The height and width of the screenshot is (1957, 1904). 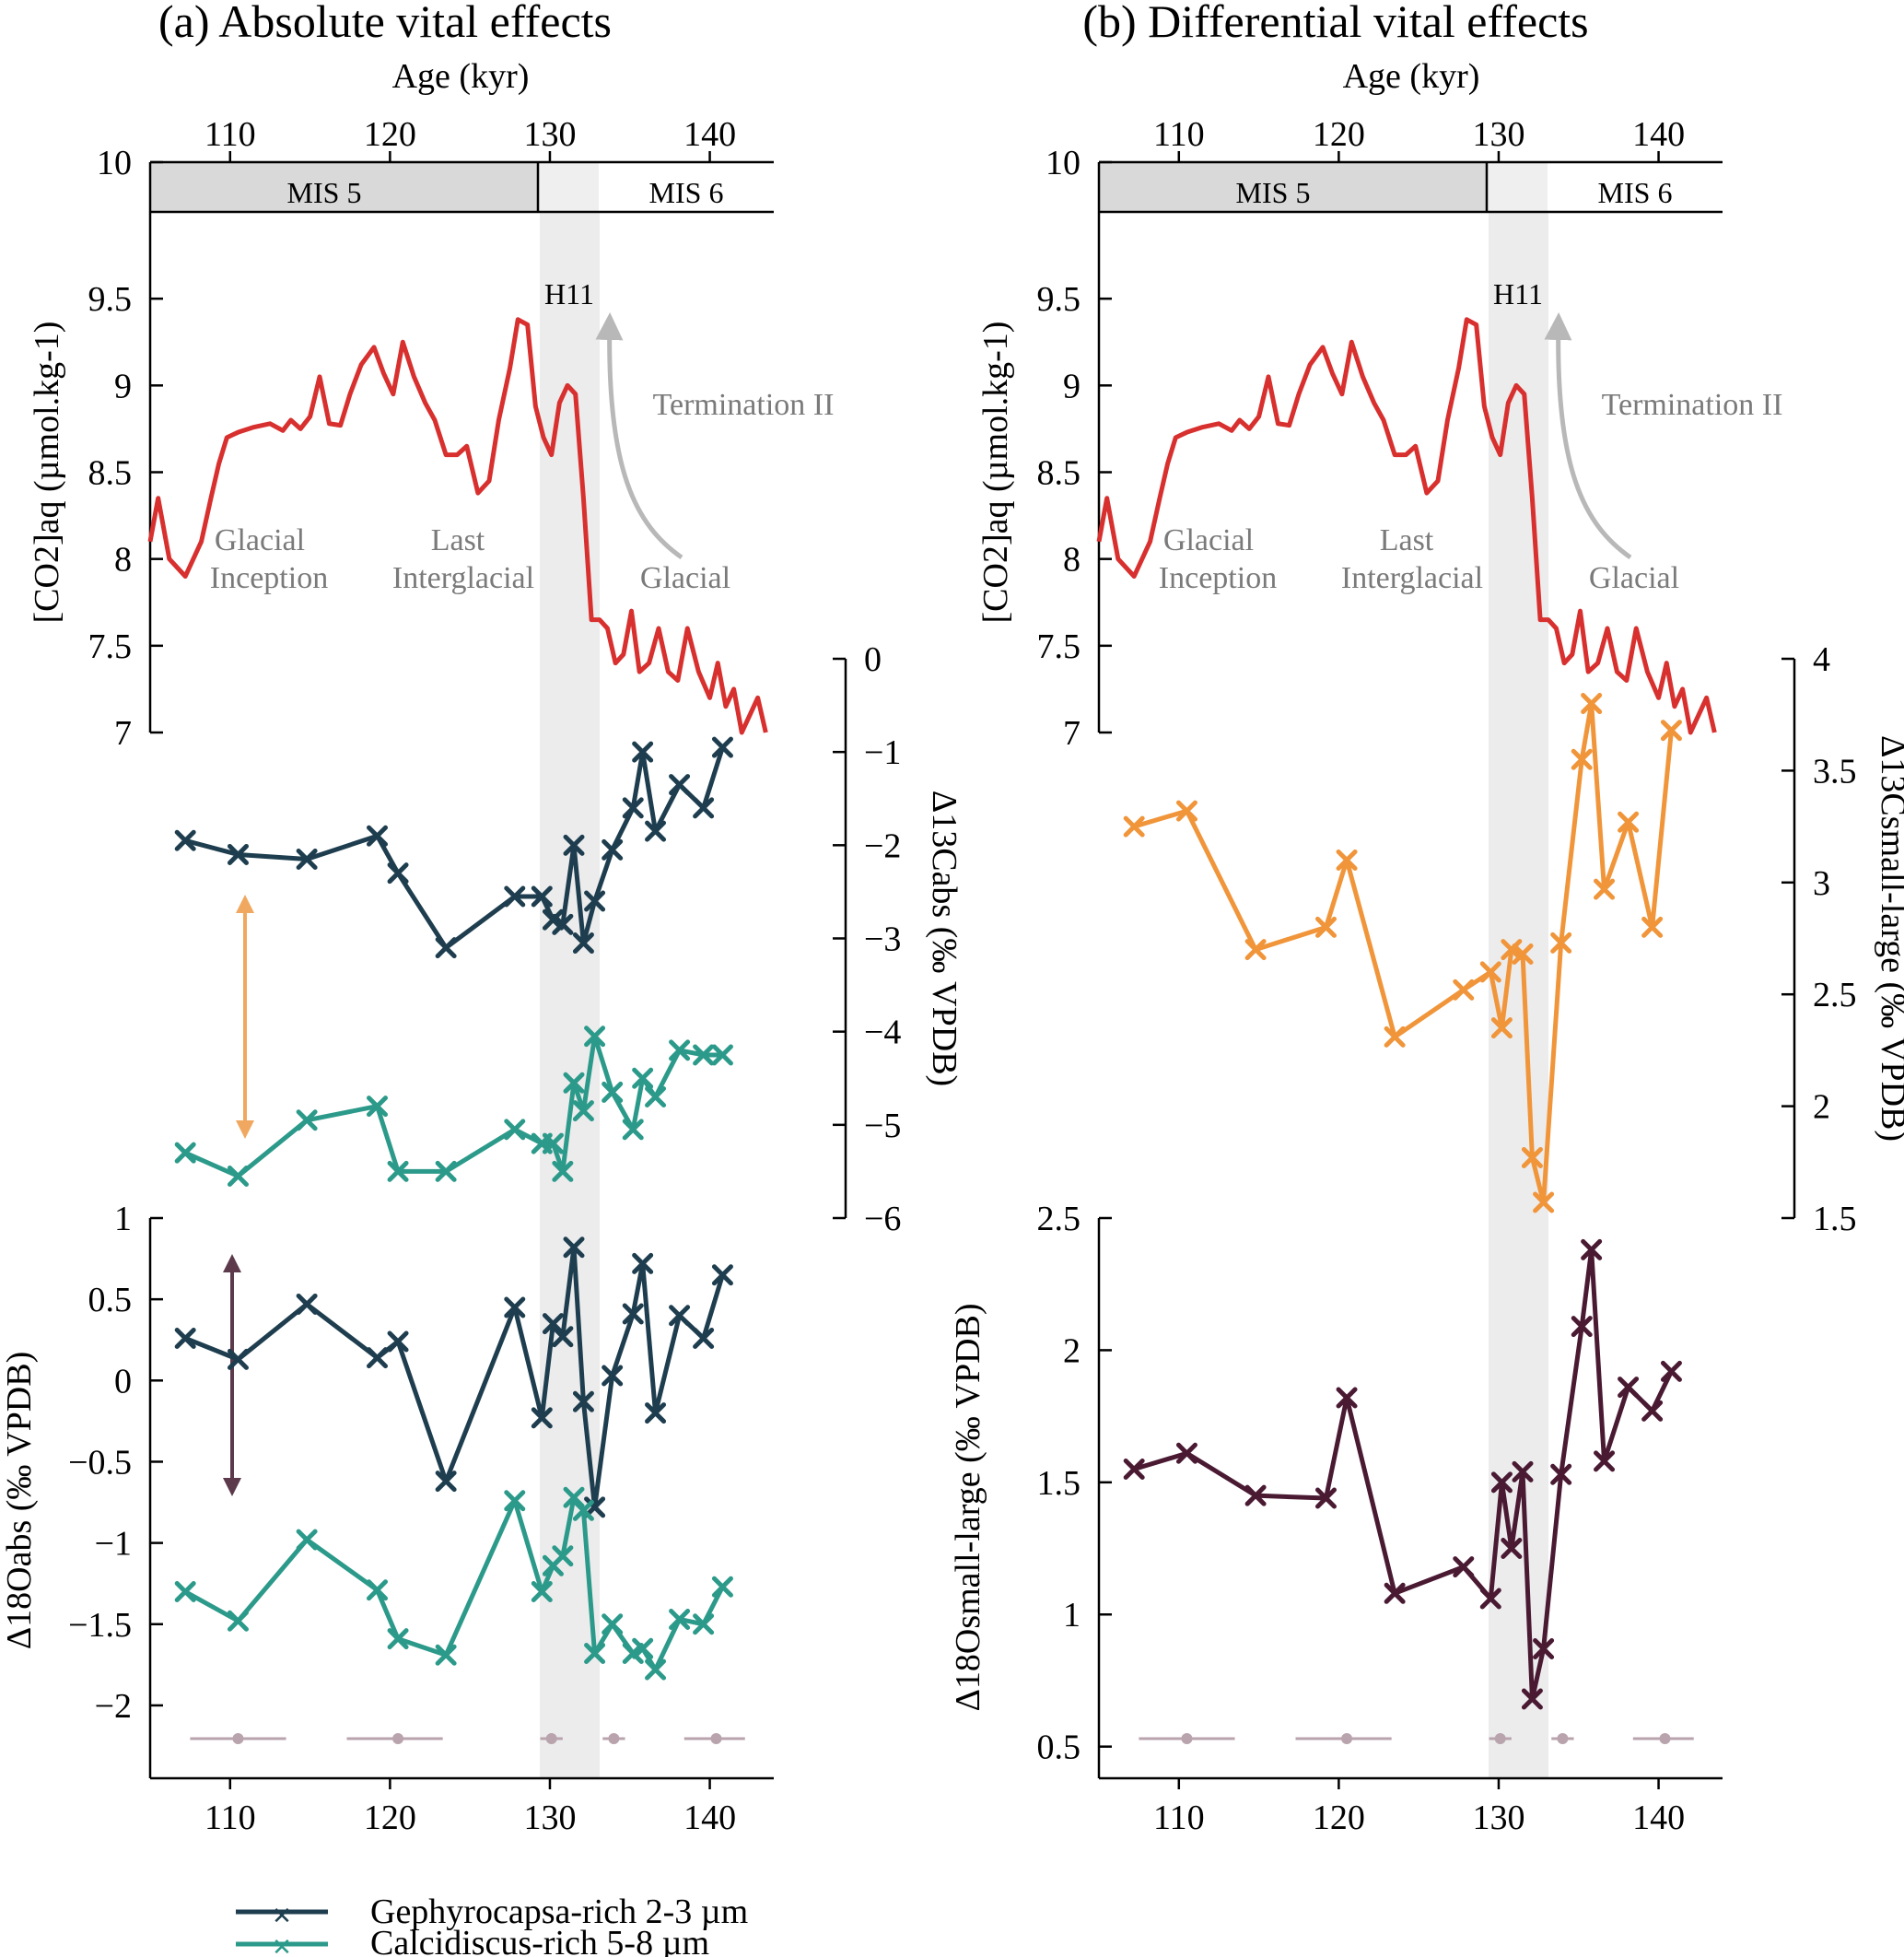 What do you see at coordinates (1179, 135) in the screenshot?
I see `panel-b-top-ticklabel-110: 110` at bounding box center [1179, 135].